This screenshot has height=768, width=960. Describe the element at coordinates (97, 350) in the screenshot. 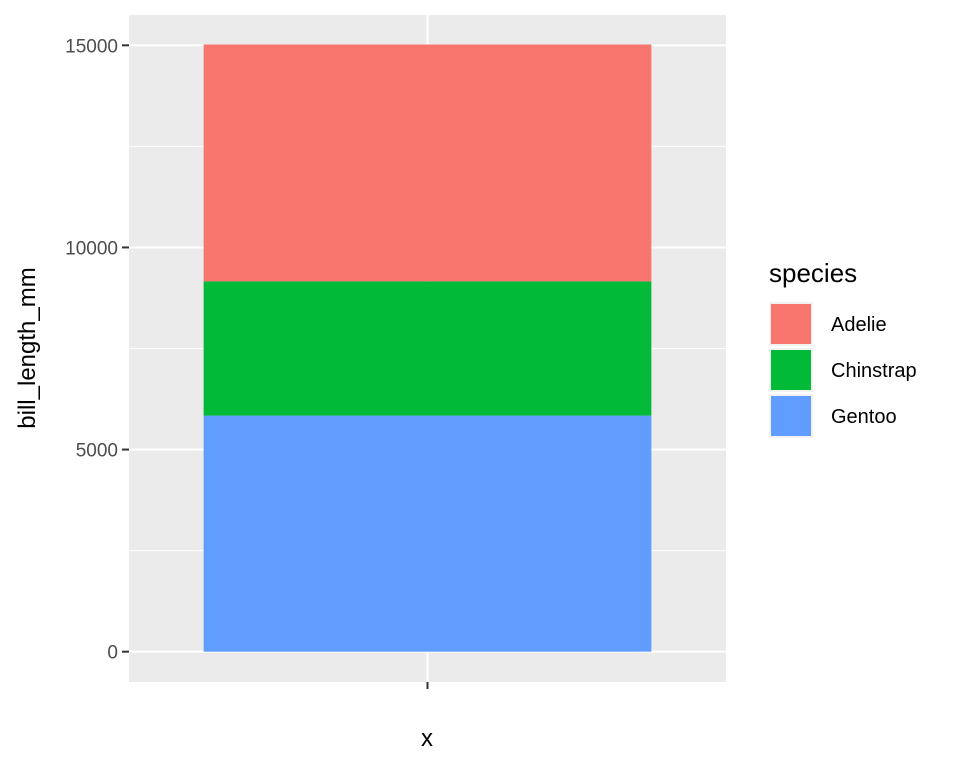

I see `y-axis: 0 5000 10000 15000` at that location.